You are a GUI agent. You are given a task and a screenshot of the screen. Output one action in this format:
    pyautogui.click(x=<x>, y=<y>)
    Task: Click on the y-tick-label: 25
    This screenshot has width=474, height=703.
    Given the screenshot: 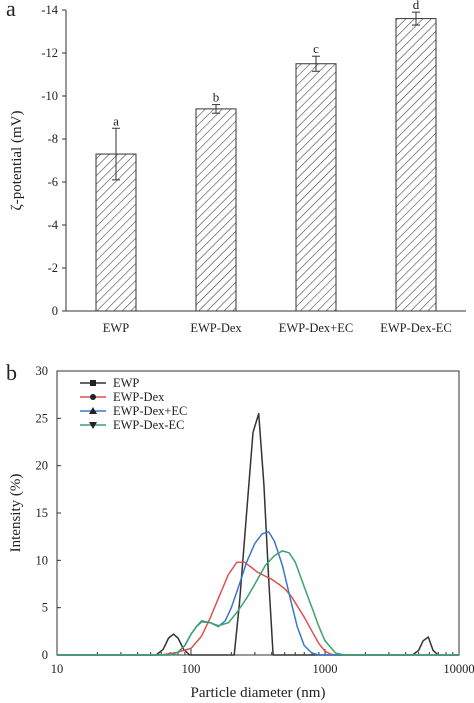 What is the action you would take?
    pyautogui.click(x=42, y=418)
    